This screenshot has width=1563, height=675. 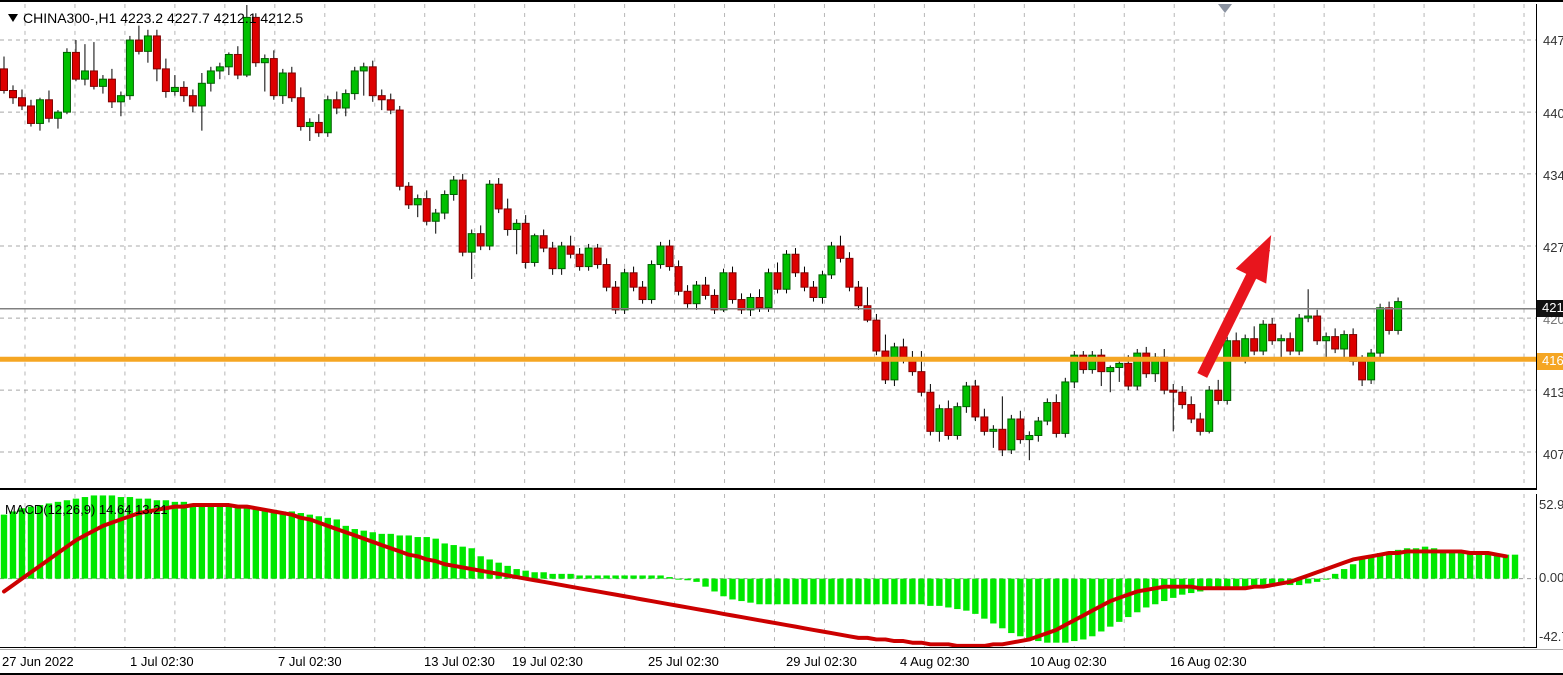 What do you see at coordinates (163, 18) in the screenshot?
I see `chart-title-text: CHINA300-,H1 4223.2 4227.7 4212.1 4212.5` at bounding box center [163, 18].